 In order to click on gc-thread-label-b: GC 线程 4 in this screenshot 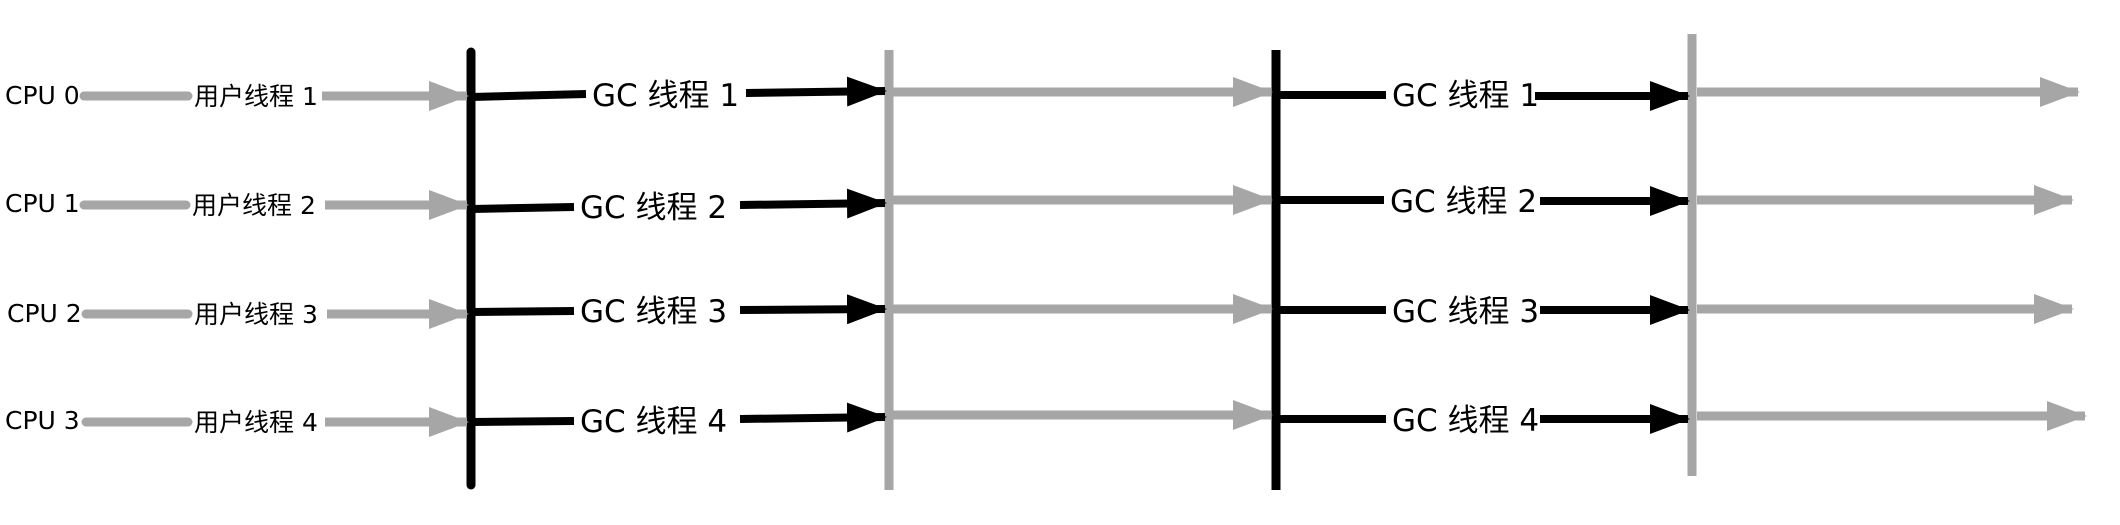, I will do `click(1465, 421)`.